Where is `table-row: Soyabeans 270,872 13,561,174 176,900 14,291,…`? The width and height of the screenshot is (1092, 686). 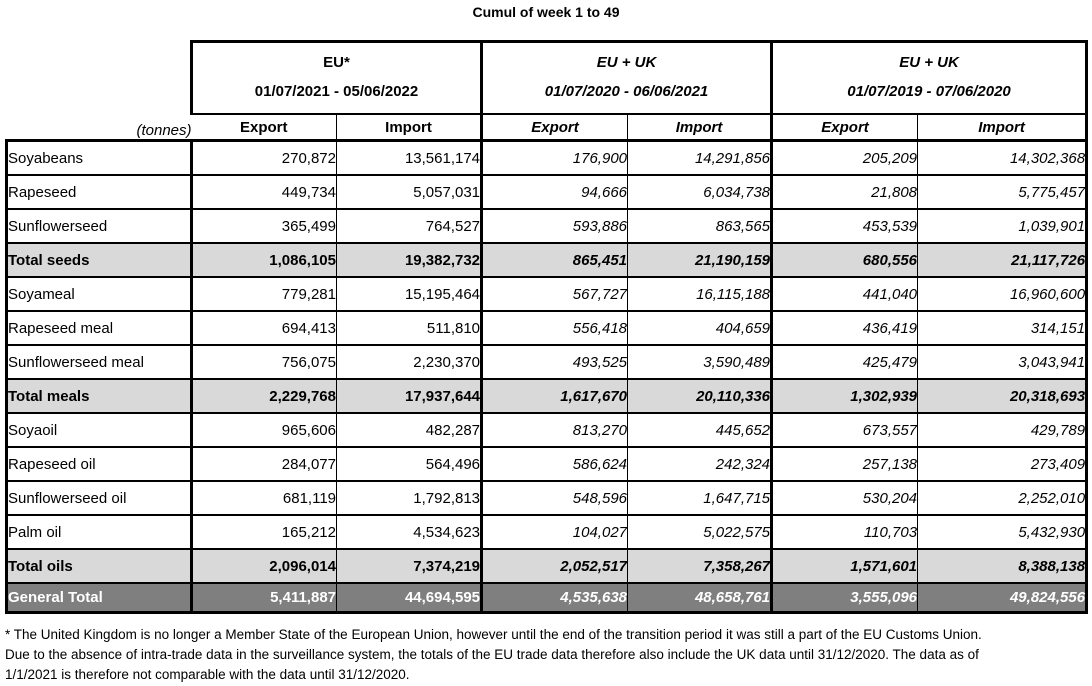 table-row: Soyabeans 270,872 13,561,174 176,900 14,291,… is located at coordinates (547, 157).